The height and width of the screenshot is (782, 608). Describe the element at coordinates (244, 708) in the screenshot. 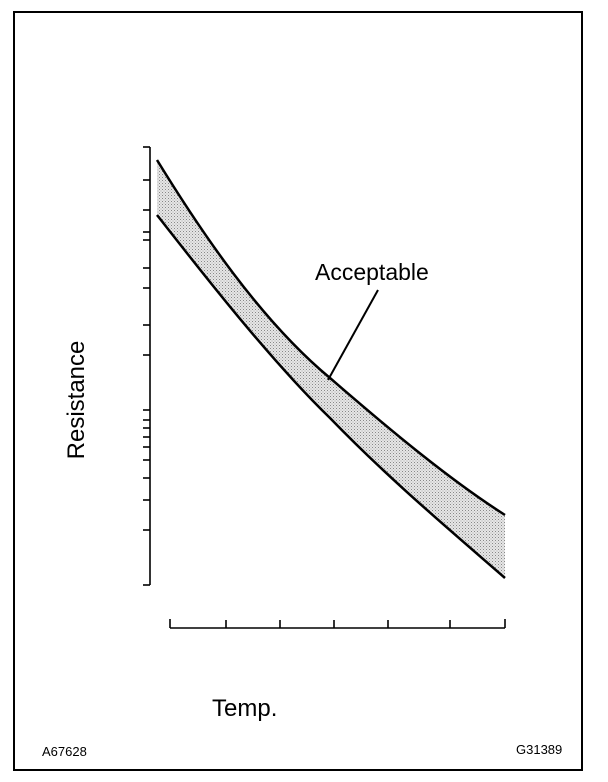

I see `x-axis-label: Temp.` at that location.